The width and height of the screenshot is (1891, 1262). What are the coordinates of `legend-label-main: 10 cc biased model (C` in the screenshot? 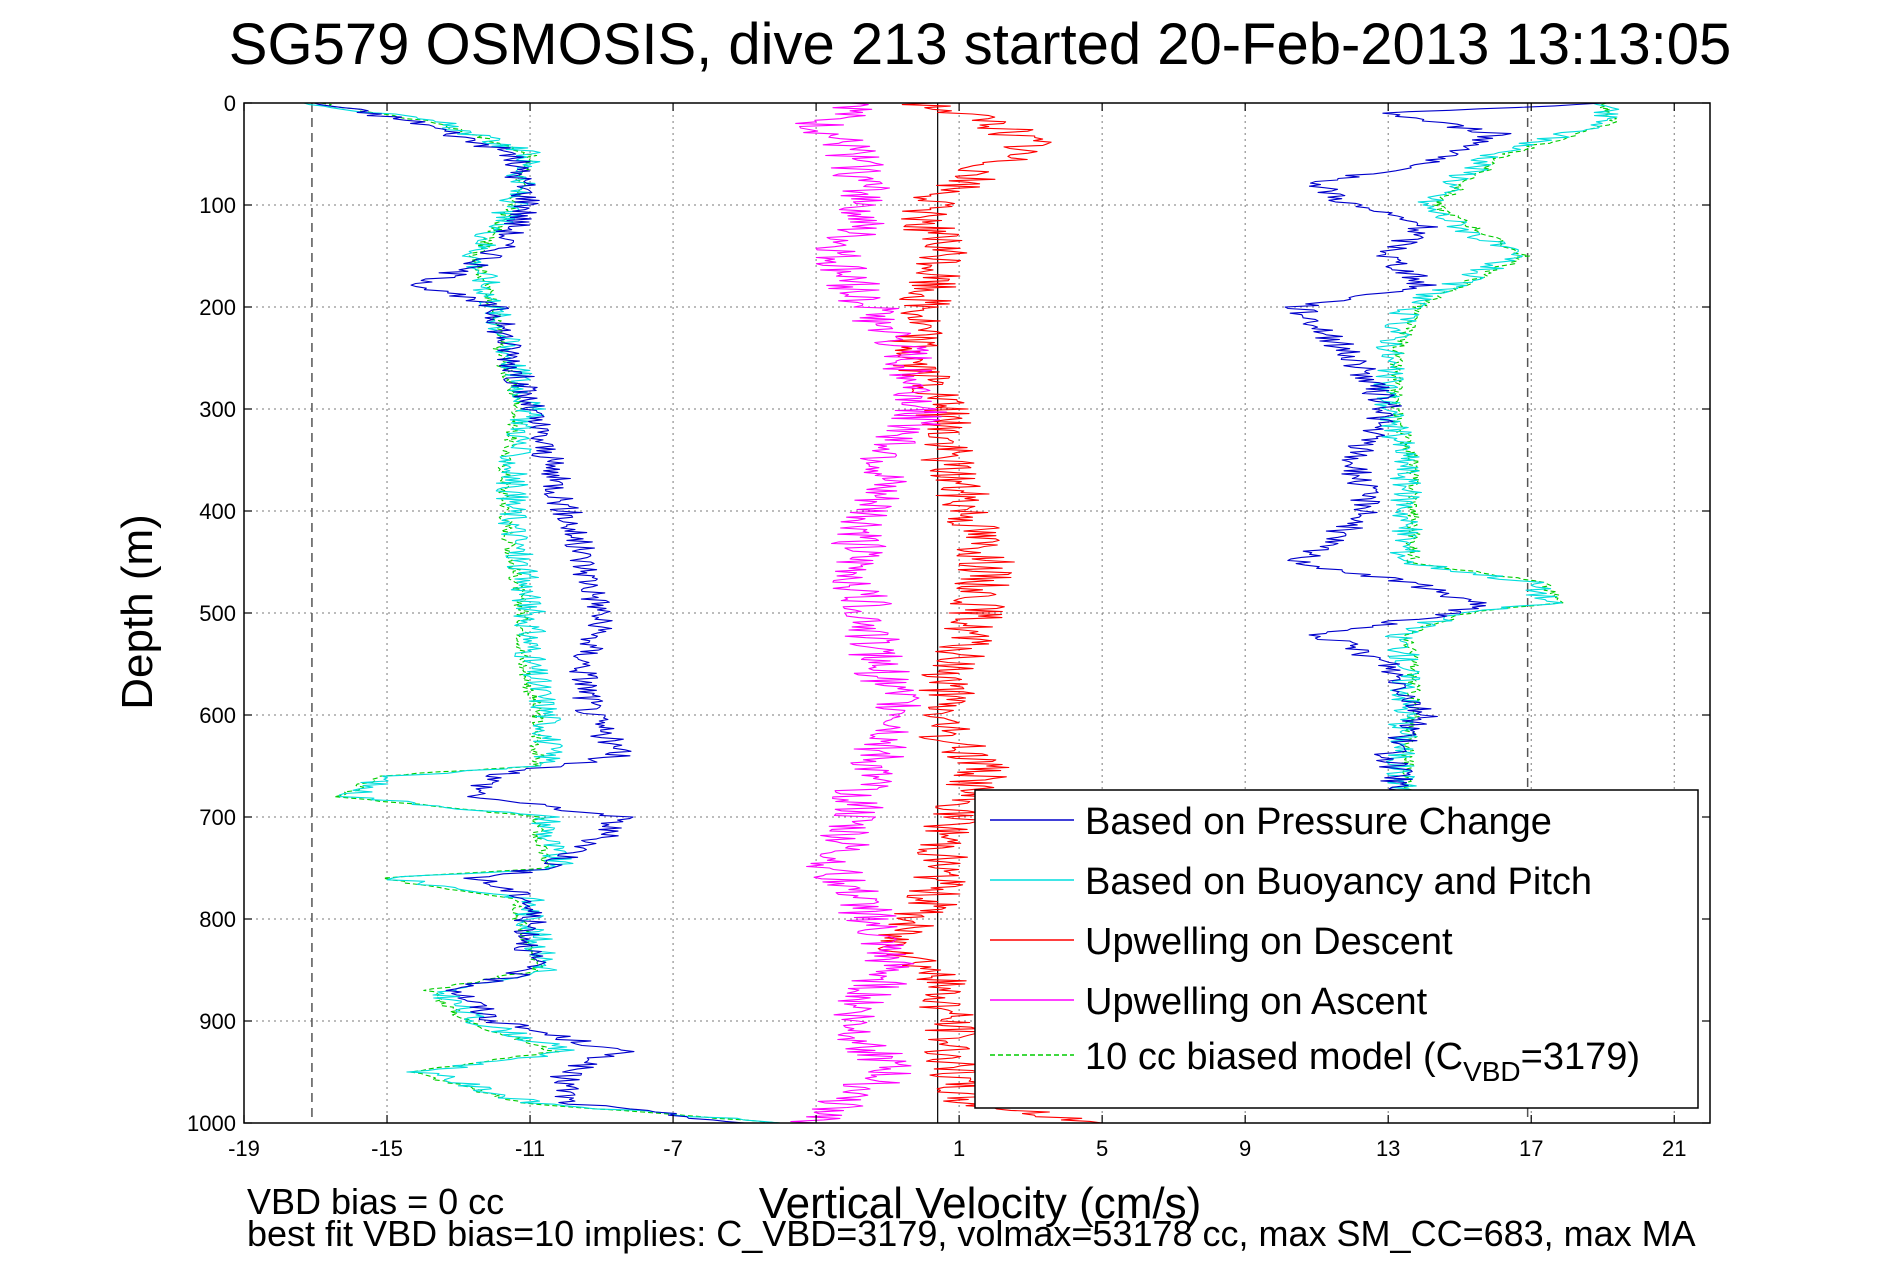 It's located at (1274, 1057).